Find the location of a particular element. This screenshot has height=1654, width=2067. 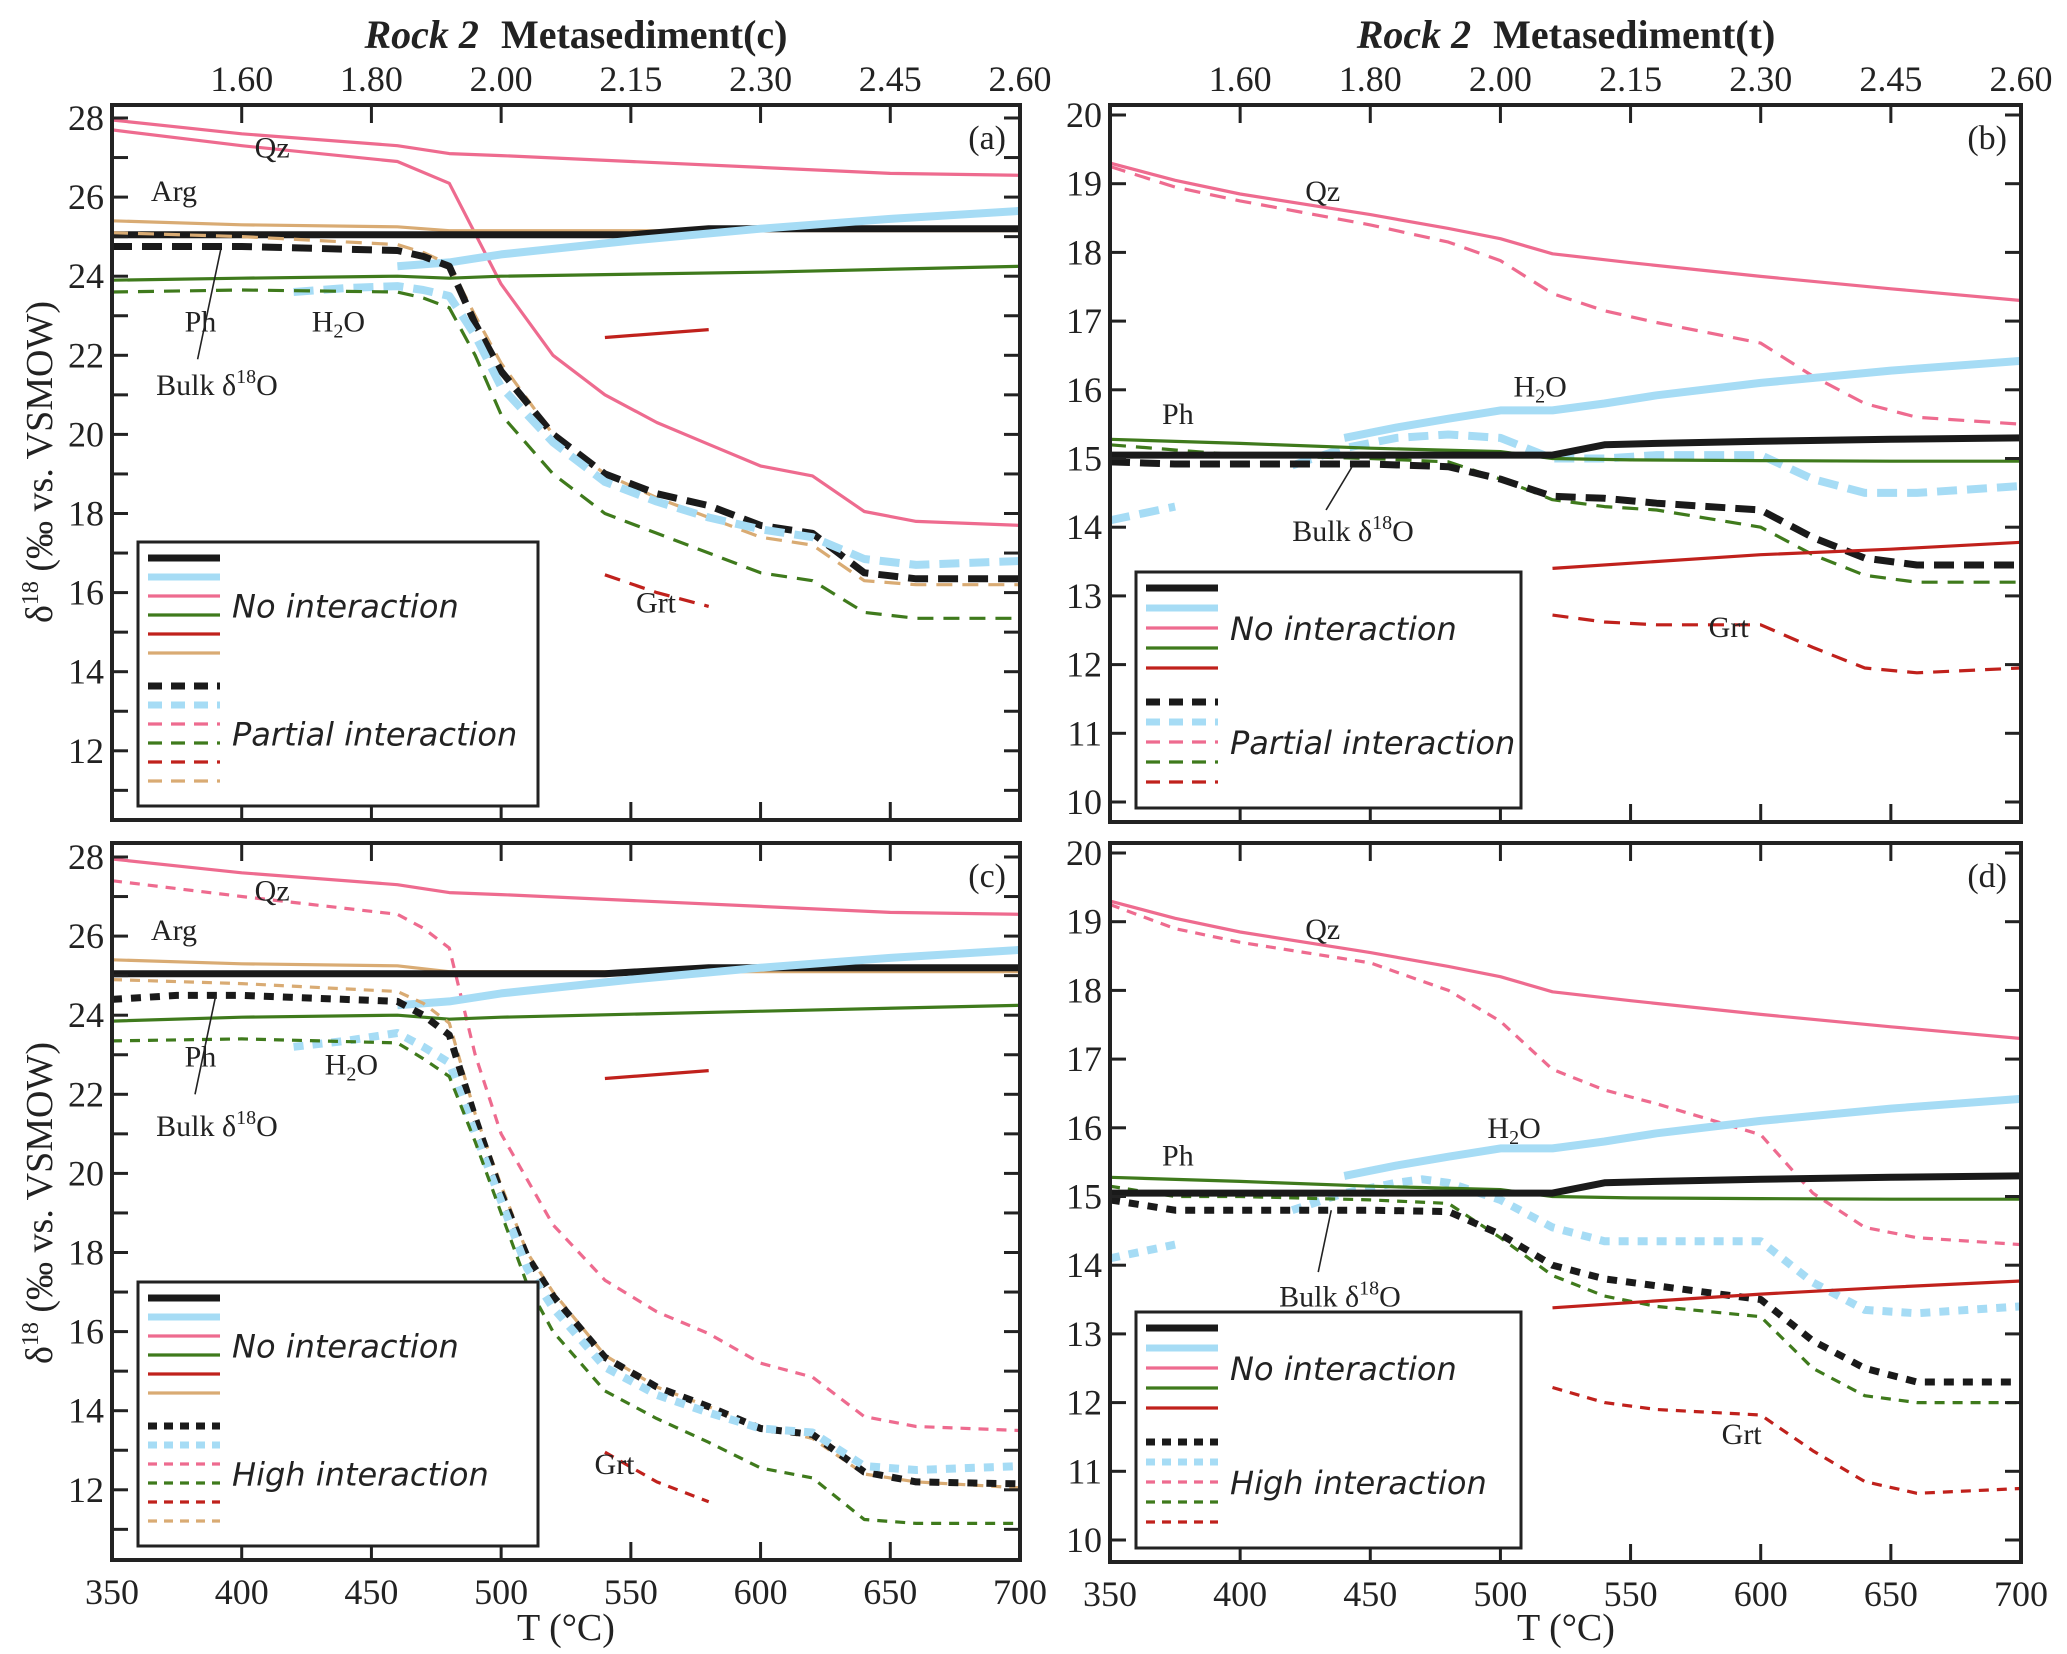

annotation-label: Arg is located at coordinates (174, 191).